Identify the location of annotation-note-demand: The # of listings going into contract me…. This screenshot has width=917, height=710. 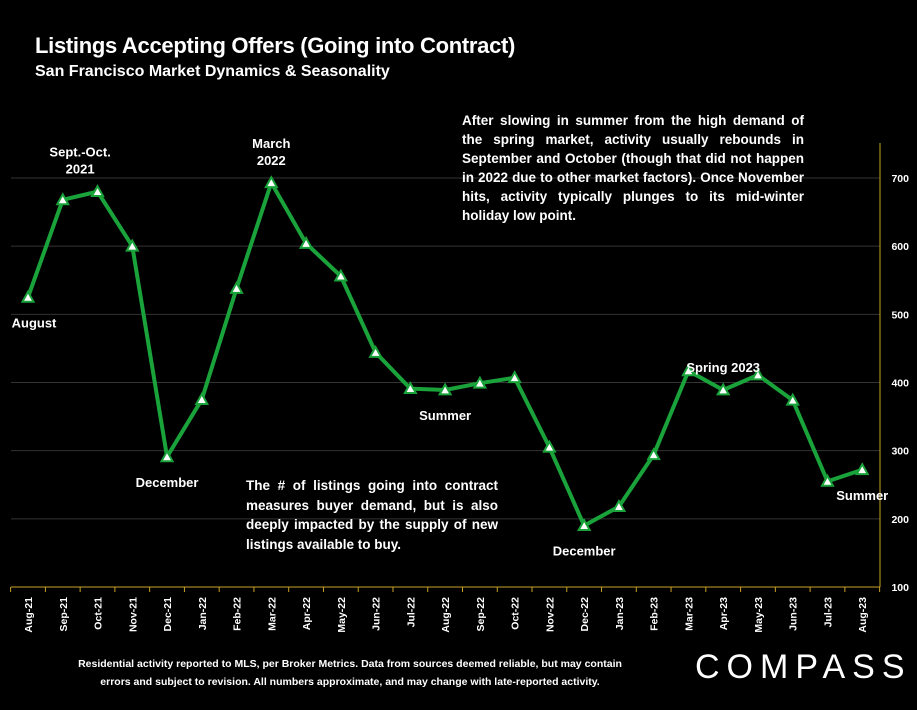
(372, 515).